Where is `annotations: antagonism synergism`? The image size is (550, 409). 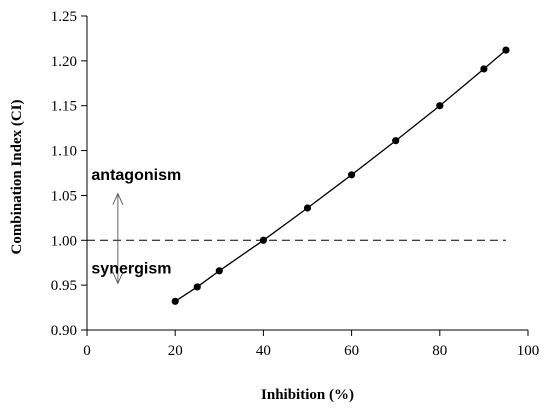
annotations: antagonism synergism is located at coordinates (136, 222).